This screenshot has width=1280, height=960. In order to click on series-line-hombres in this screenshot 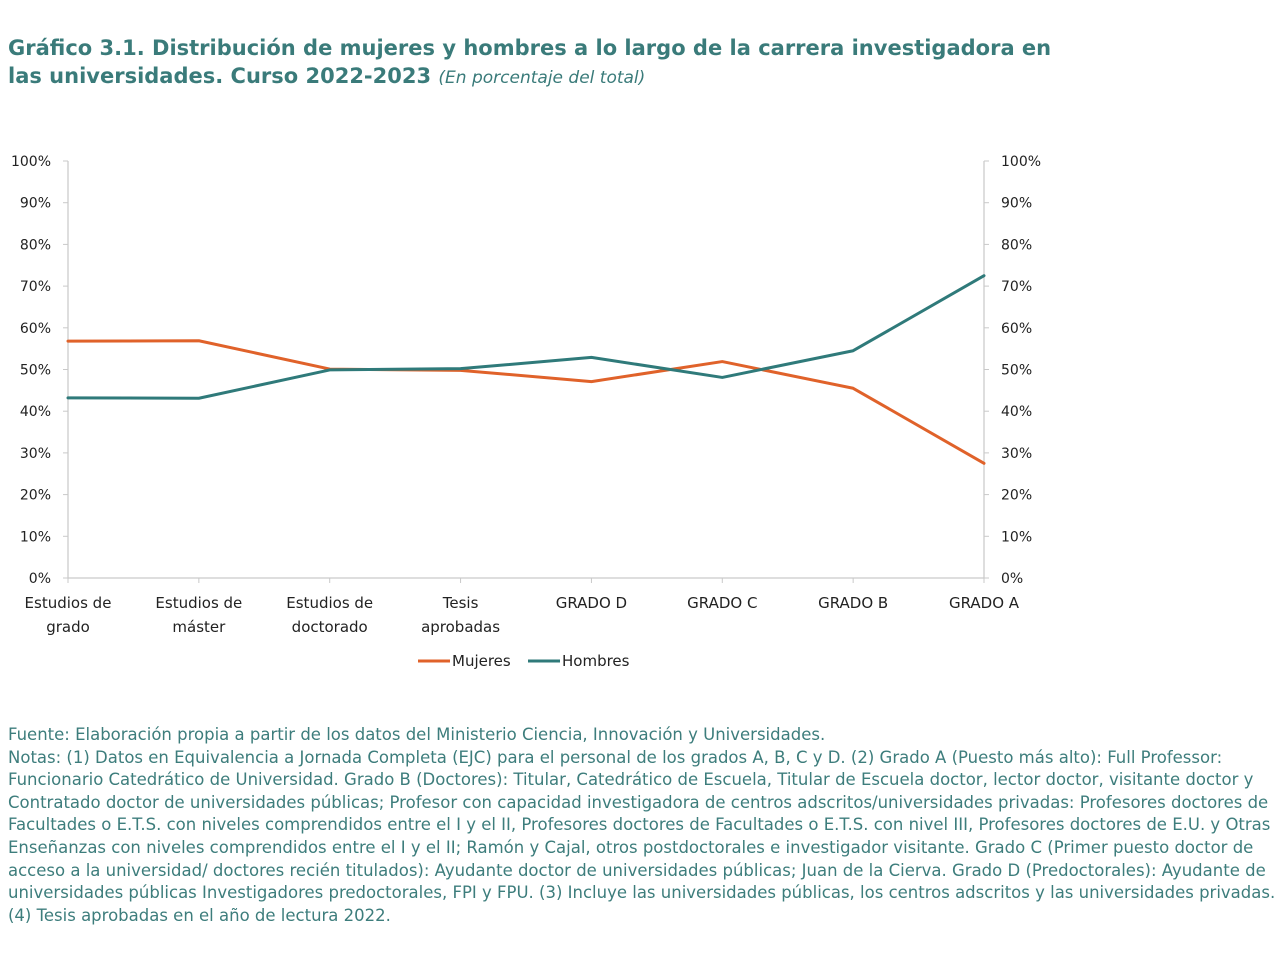, I will do `click(526, 337)`.